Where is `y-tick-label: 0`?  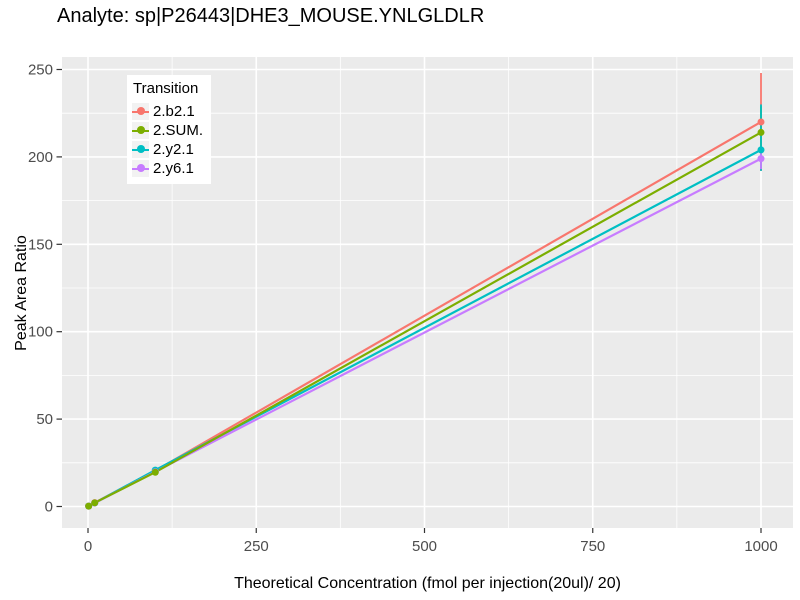 y-tick-label: 0 is located at coordinates (49, 507).